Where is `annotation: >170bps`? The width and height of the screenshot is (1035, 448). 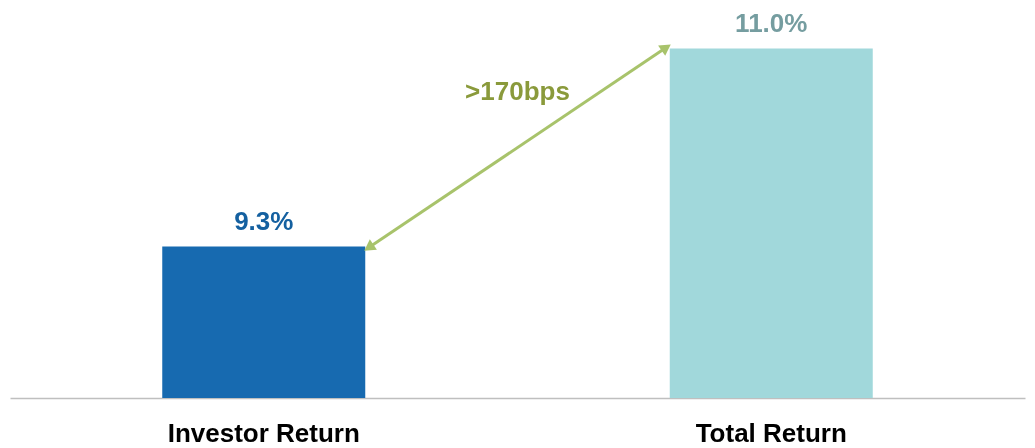 annotation: >170bps is located at coordinates (517, 91).